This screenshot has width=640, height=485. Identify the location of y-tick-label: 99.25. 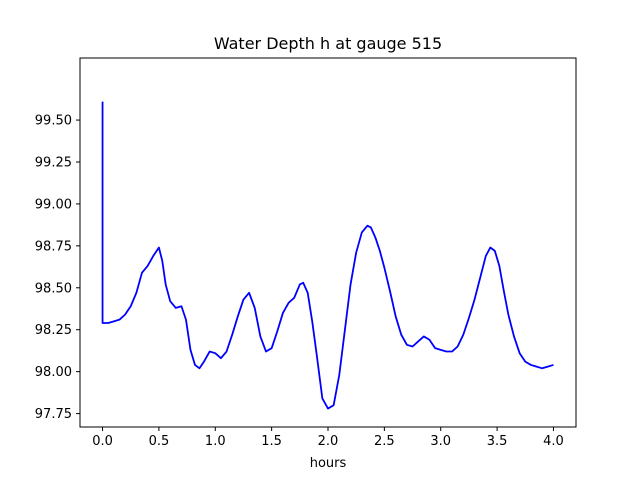
(53, 162).